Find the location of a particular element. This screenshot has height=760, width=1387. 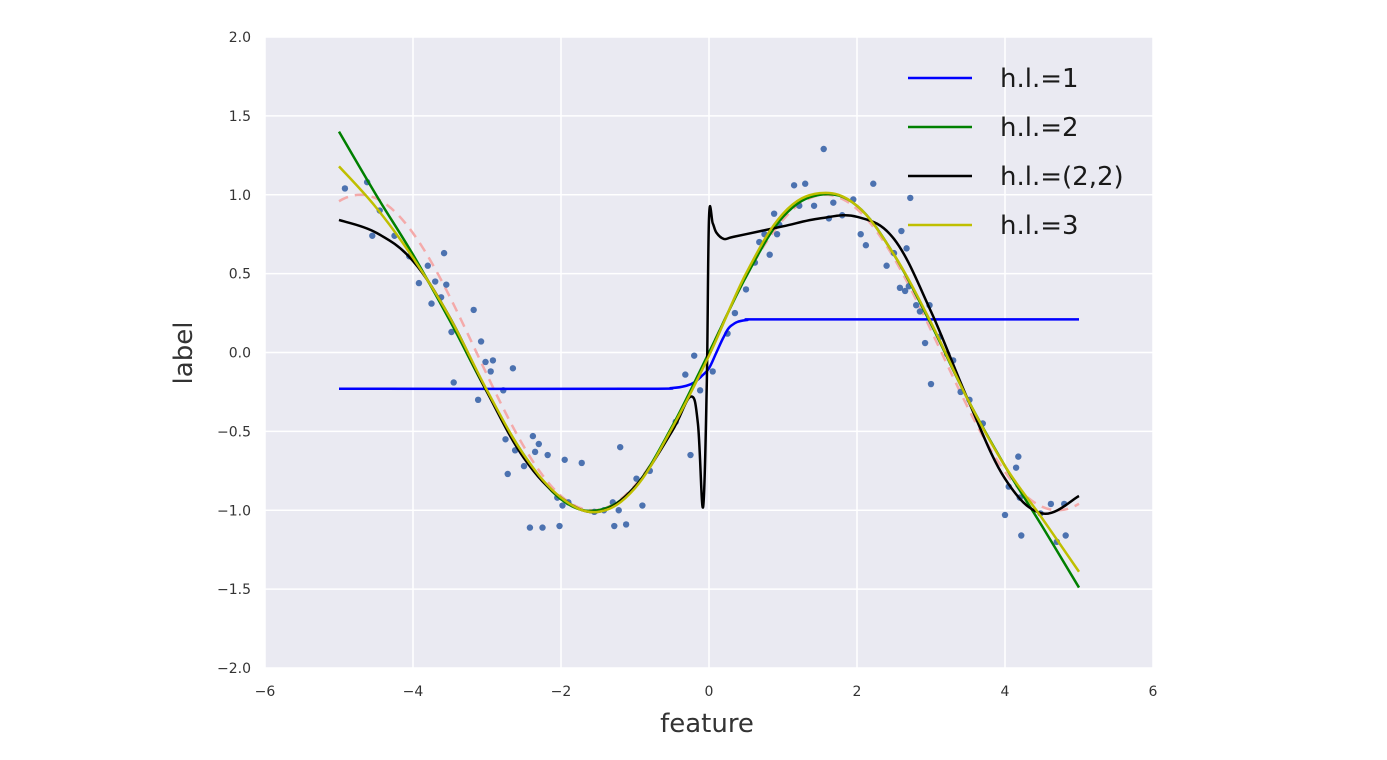

legend: h.l.=1 h.l.=2 h.l.=(2,2) h.l.=3 is located at coordinates (1016, 152).